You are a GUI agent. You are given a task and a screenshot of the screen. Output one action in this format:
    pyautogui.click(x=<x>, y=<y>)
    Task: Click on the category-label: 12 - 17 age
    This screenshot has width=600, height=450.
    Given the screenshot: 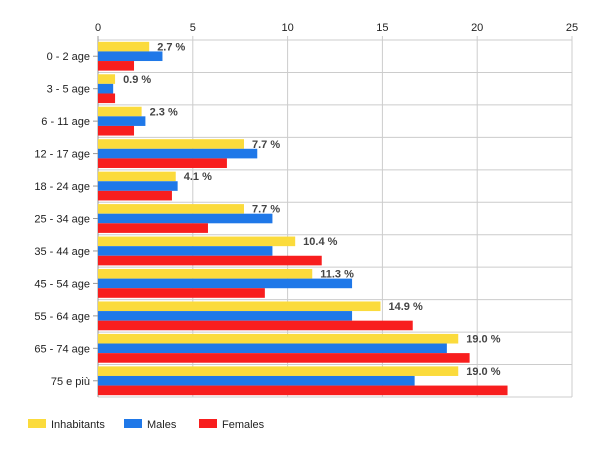 What is the action you would take?
    pyautogui.click(x=62, y=155)
    